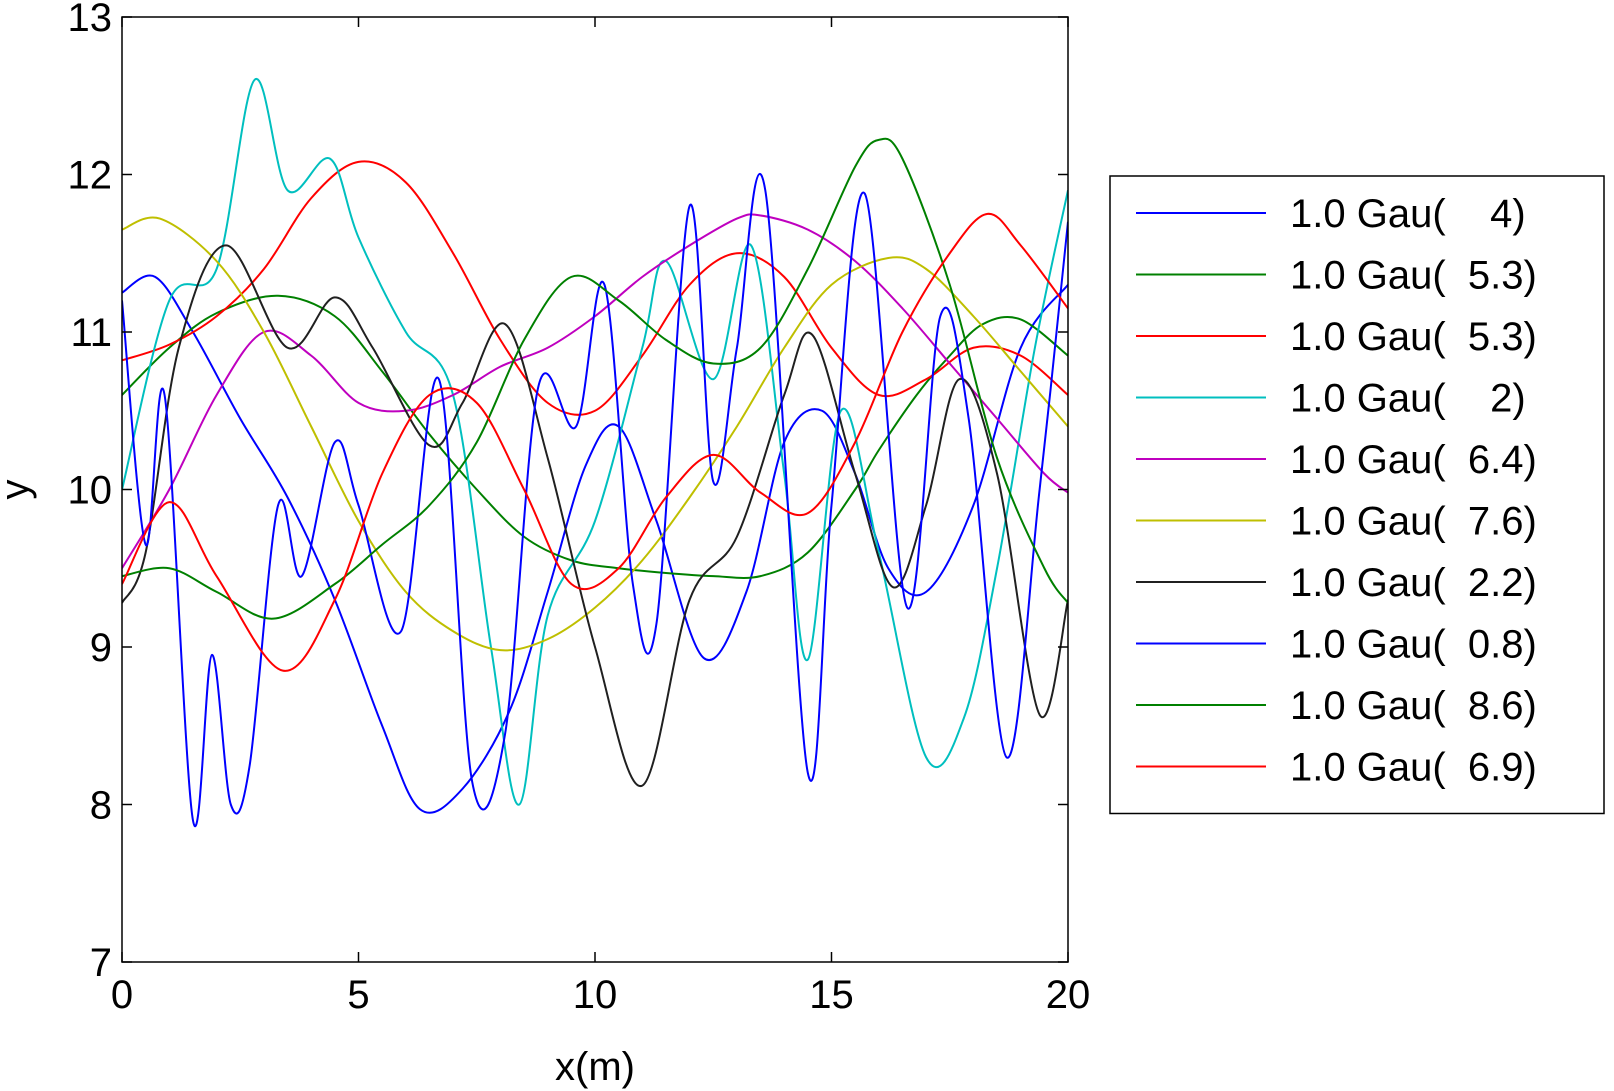  I want to click on legend-label: 1.0 Gau( 6.4), so click(1413, 460).